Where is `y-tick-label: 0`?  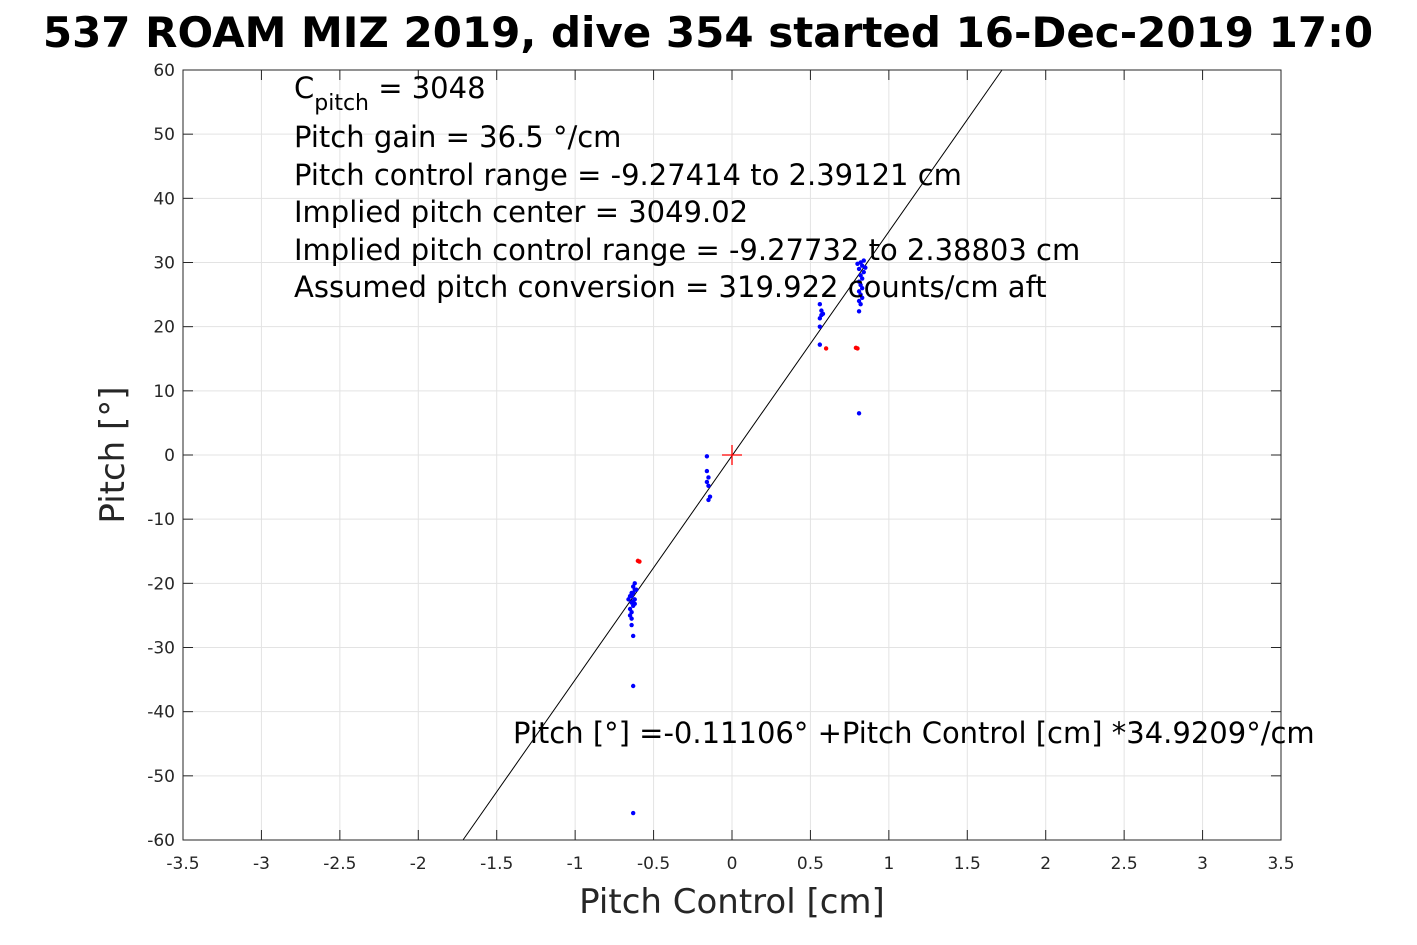
y-tick-label: 0 is located at coordinates (169, 456).